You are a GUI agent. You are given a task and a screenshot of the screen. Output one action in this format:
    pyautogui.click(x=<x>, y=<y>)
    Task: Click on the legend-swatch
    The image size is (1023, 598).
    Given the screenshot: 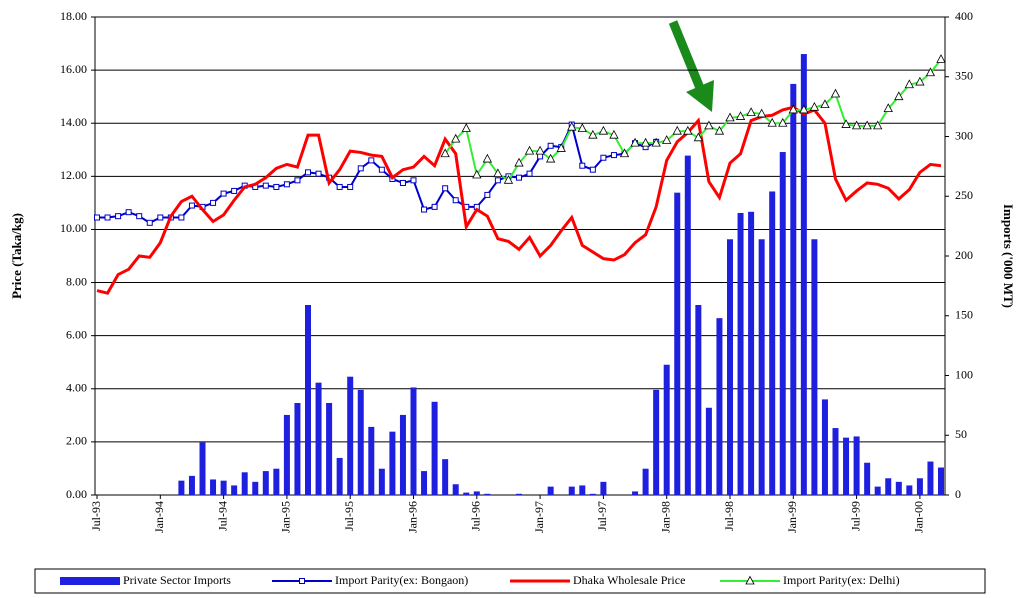 What is the action you would take?
    pyautogui.click(x=90, y=581)
    